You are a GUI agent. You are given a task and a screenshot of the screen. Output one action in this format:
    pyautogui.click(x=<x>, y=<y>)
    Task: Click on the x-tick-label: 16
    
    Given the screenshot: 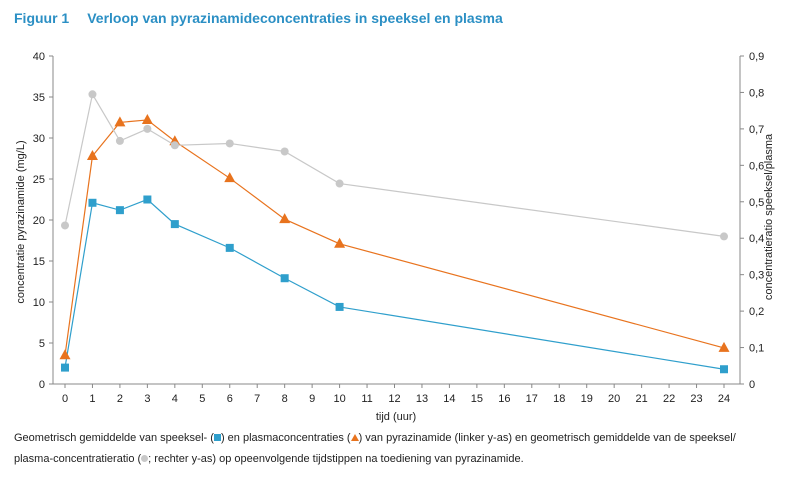 What is the action you would take?
    pyautogui.click(x=504, y=399)
    